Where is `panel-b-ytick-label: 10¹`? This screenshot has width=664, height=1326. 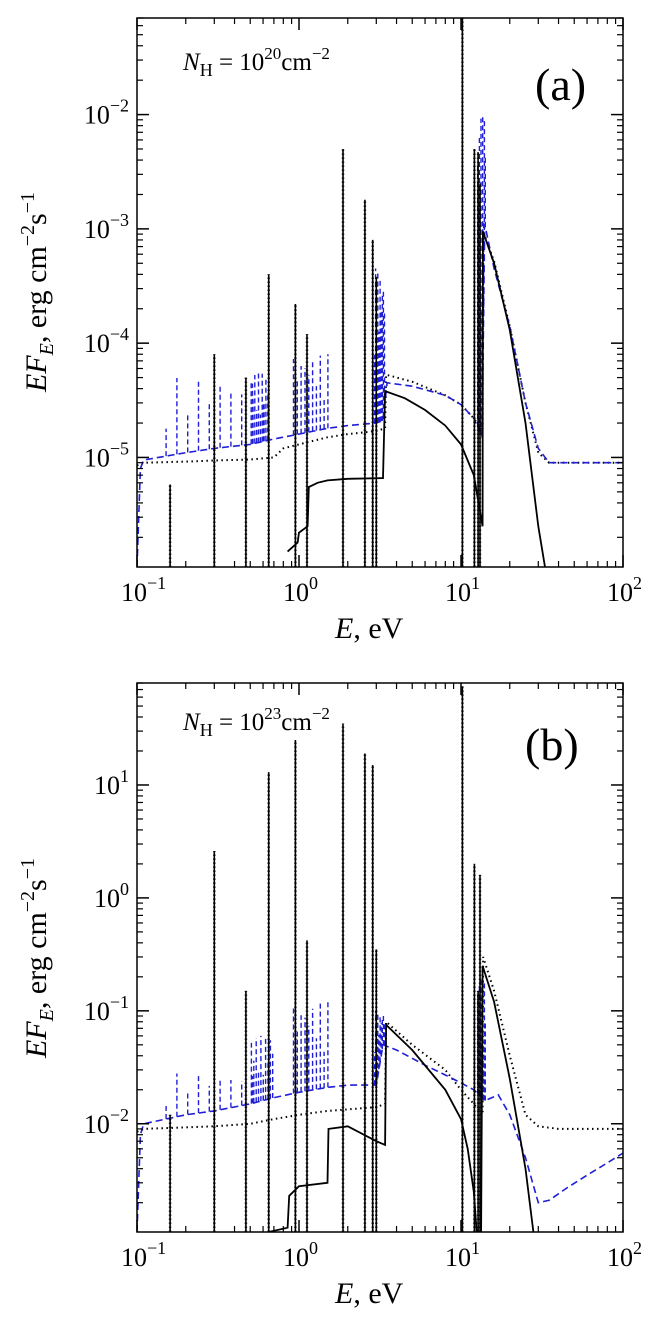
panel-b-ytick-label: 10¹ is located at coordinates (111, 783).